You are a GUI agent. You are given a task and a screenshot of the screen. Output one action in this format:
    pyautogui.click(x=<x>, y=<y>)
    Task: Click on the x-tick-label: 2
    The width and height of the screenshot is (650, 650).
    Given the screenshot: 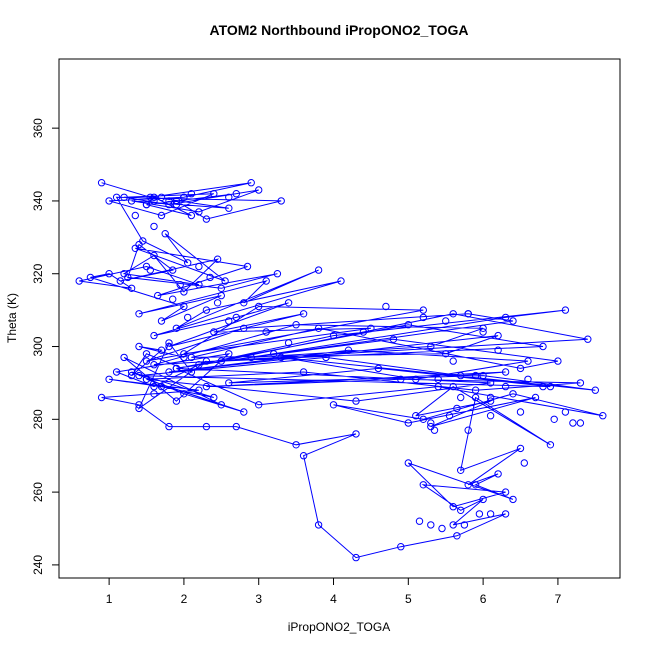 What is the action you would take?
    pyautogui.click(x=184, y=599)
    